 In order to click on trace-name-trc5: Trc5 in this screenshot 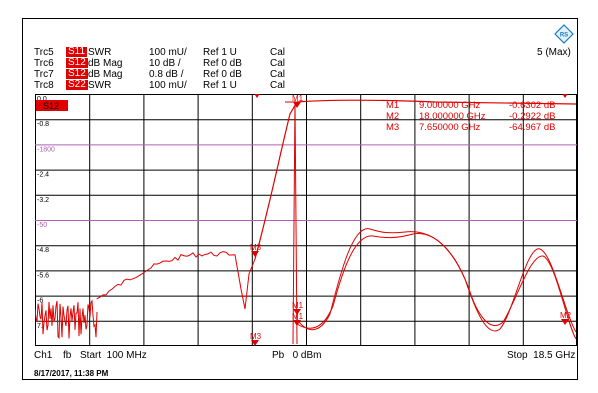, I will do `click(44, 52)`.